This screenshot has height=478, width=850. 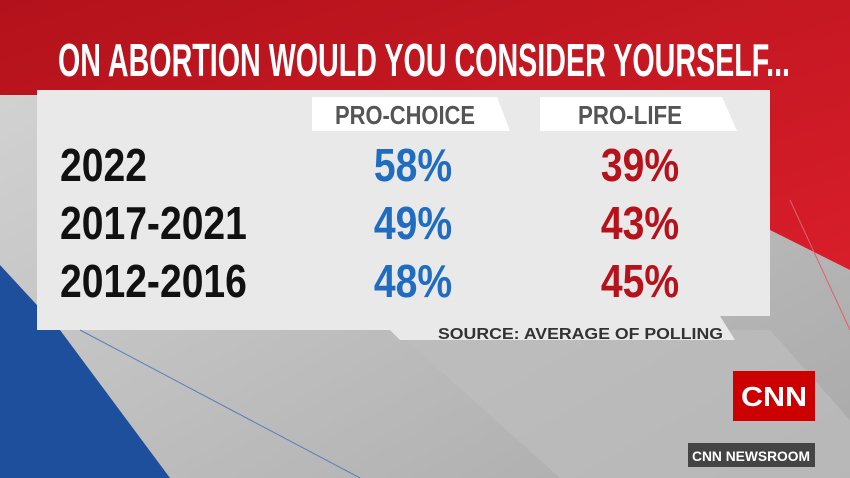 I want to click on row-label: 2017-2021, so click(x=153, y=224).